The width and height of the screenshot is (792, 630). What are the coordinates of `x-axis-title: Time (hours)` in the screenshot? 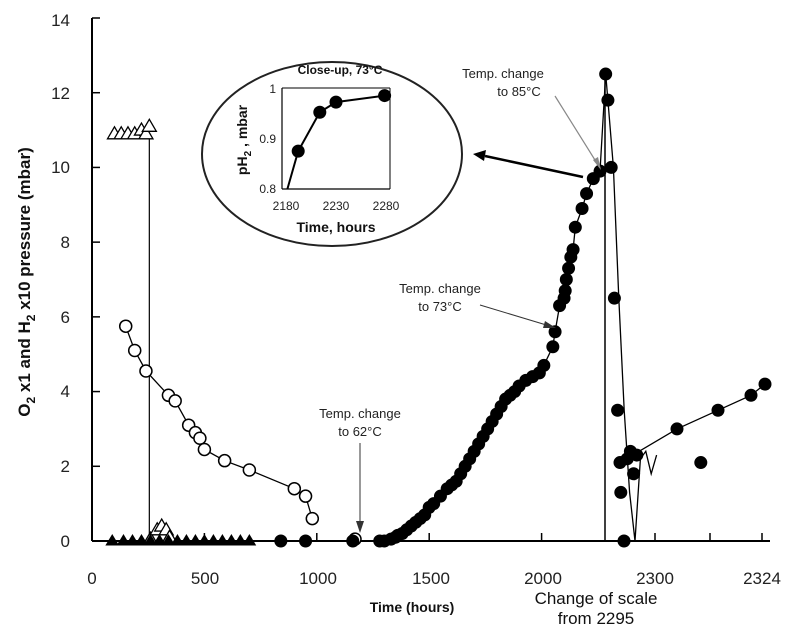 It's located at (412, 607).